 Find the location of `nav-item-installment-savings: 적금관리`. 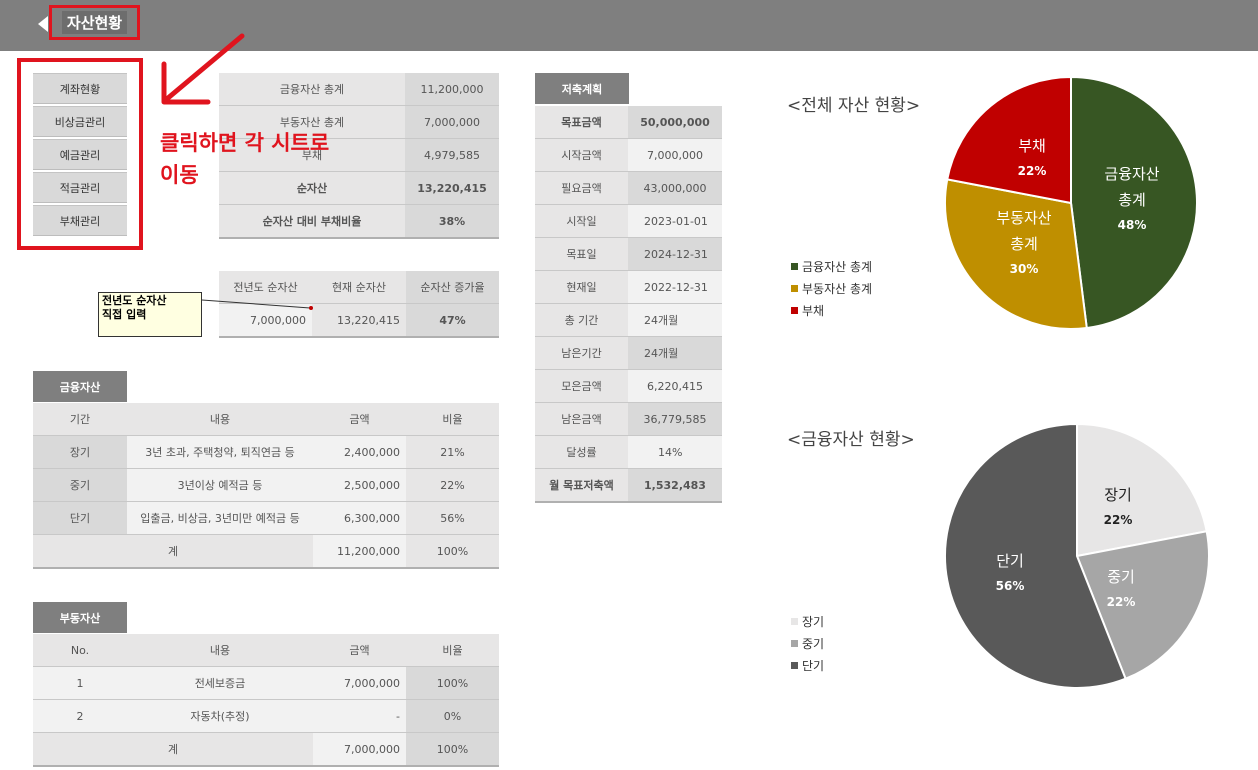

nav-item-installment-savings: 적금관리 is located at coordinates (80, 187).